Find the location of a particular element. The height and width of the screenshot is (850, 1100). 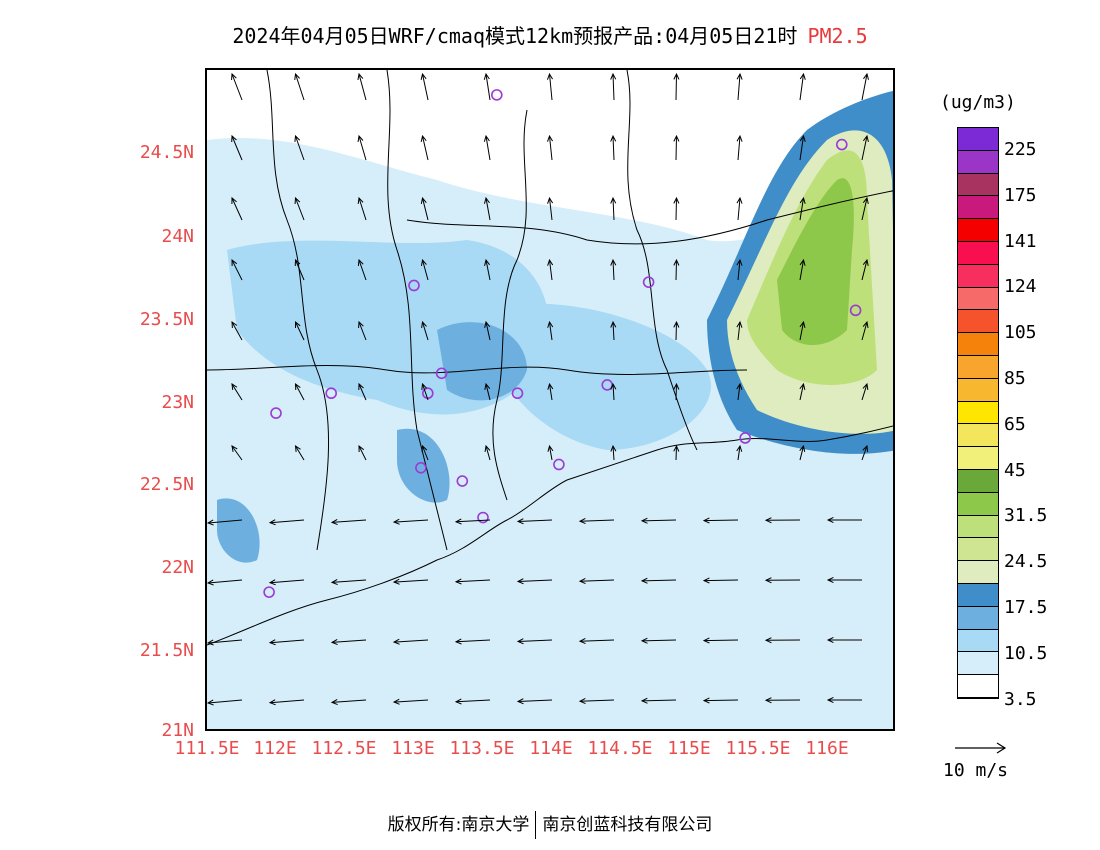

reference-vector-label: 10 m/s is located at coordinates (976, 770).